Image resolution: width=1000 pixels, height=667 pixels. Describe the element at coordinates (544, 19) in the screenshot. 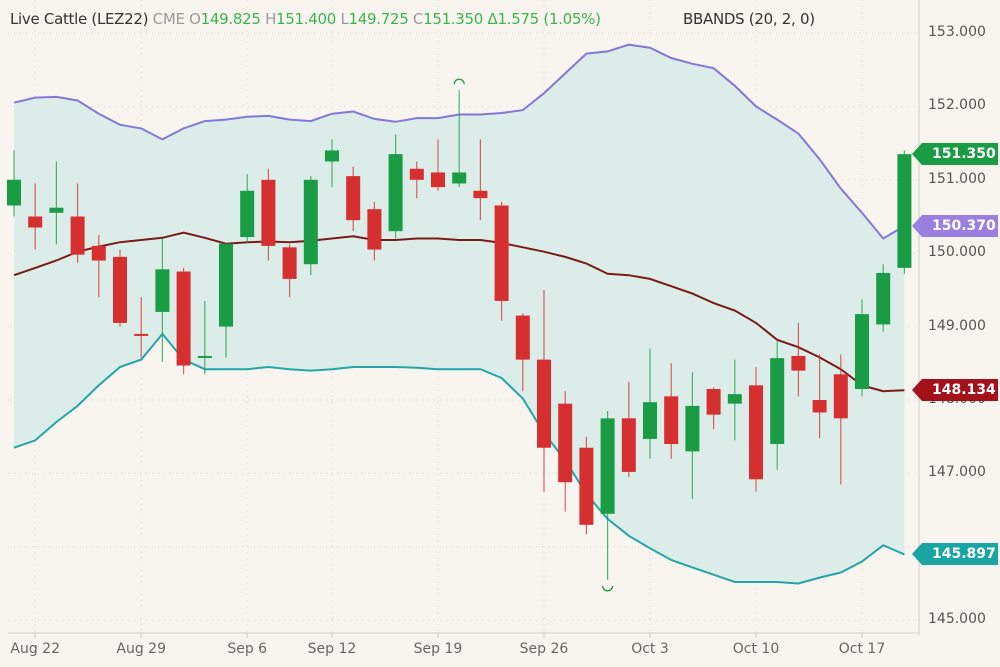

I see `change-value: Δ1.575 (1.05%)` at that location.